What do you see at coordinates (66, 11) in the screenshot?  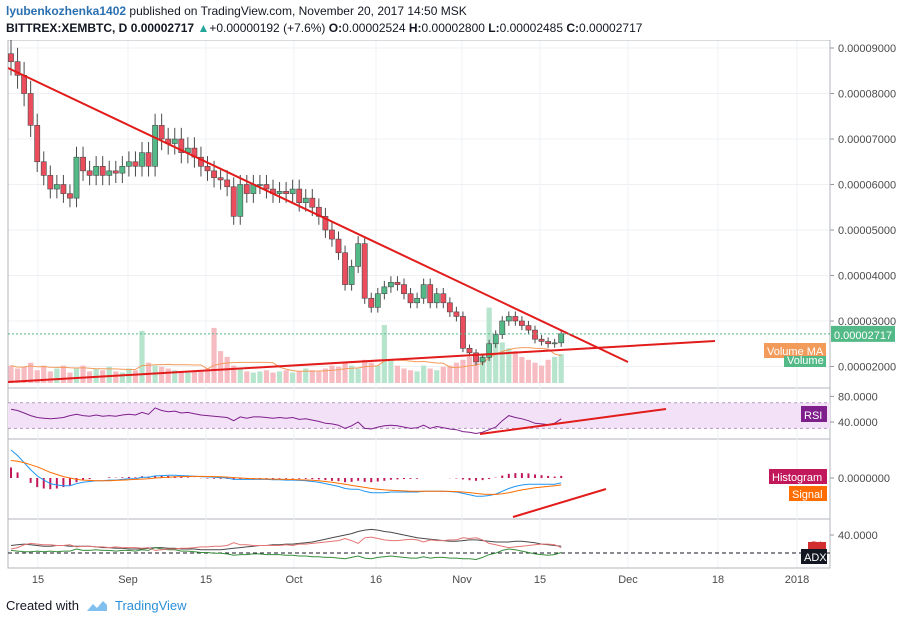 I see `author-link: lyubenkozhenka1402` at bounding box center [66, 11].